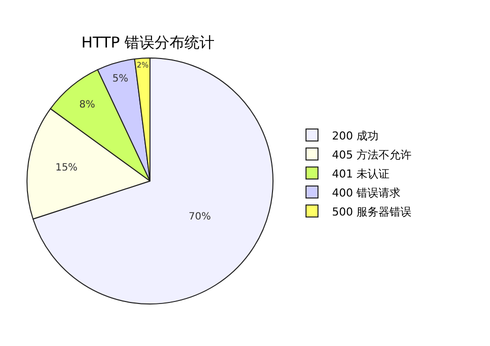 This screenshot has width=490, height=346. I want to click on legend-label: 405 方法不允许, so click(372, 155).